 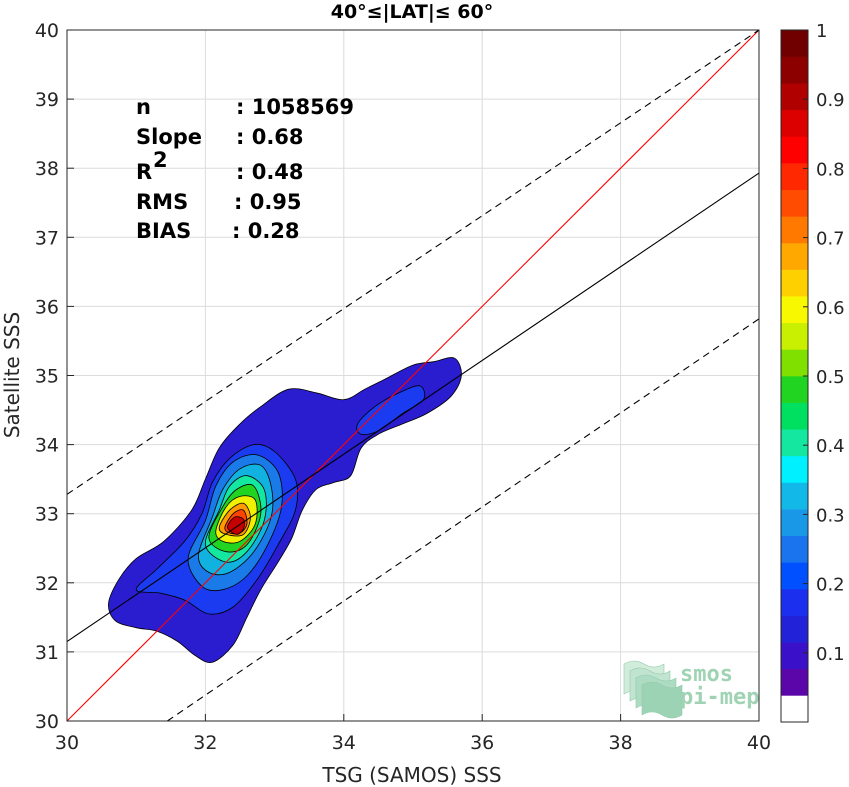 What do you see at coordinates (830, 585) in the screenshot?
I see `colorbar-tick-label: 0.2` at bounding box center [830, 585].